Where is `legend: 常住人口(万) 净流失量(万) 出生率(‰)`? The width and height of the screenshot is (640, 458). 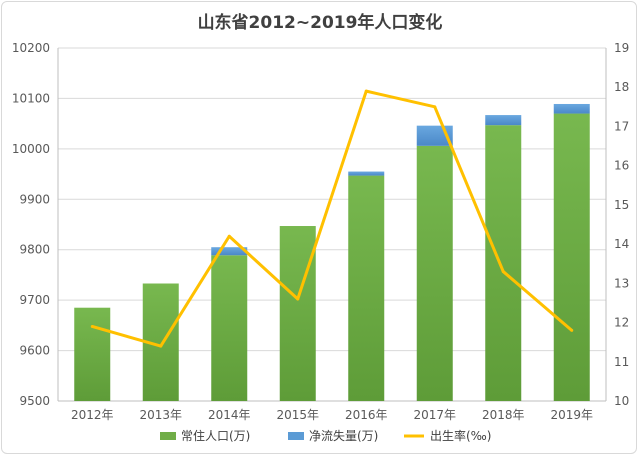
legend: 常住人口(万) 净流失量(万) 出生率(‰) is located at coordinates (325, 435).